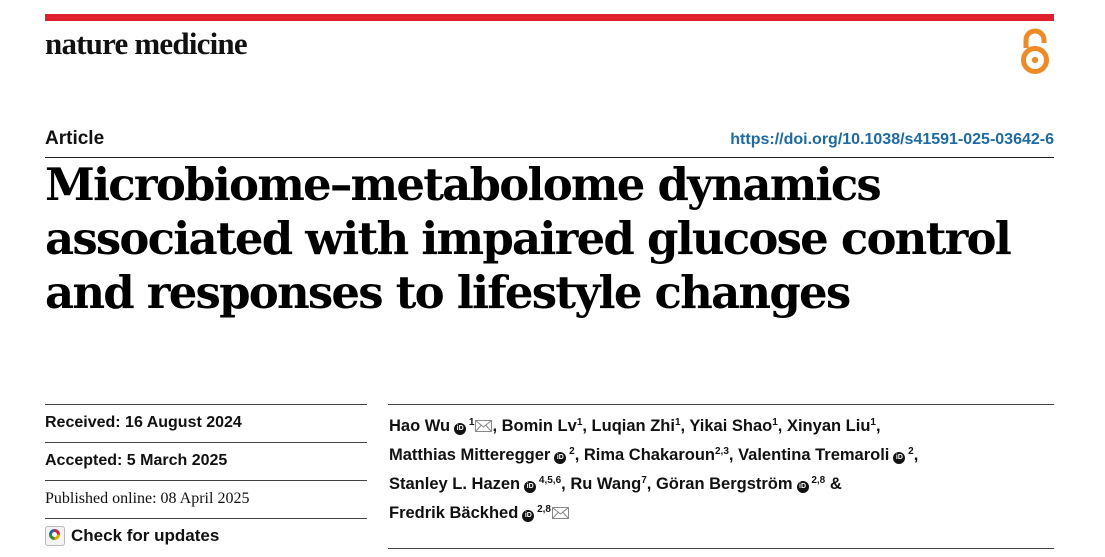 This screenshot has width=1105, height=557. I want to click on author-name: Ru Wang, so click(606, 484).